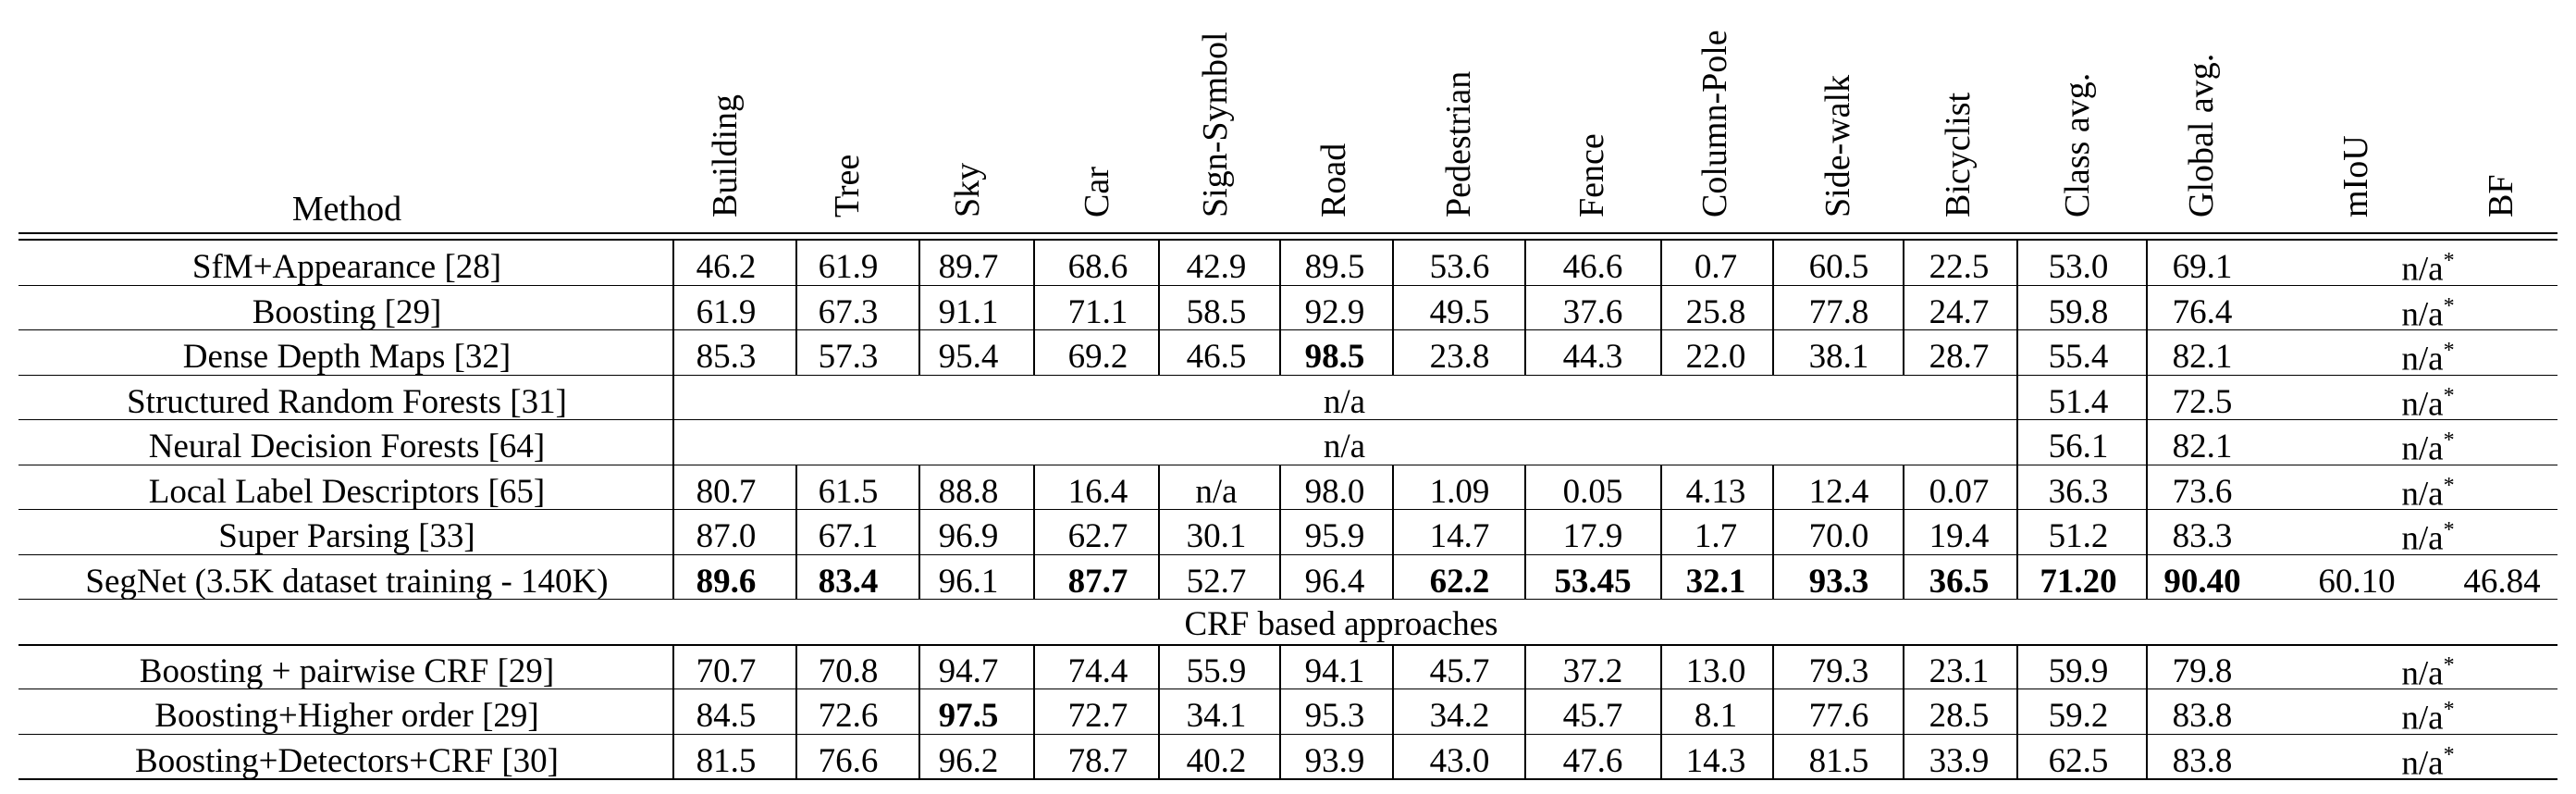  Describe the element at coordinates (848, 357) in the screenshot. I see `table-cell: 57.3` at that location.